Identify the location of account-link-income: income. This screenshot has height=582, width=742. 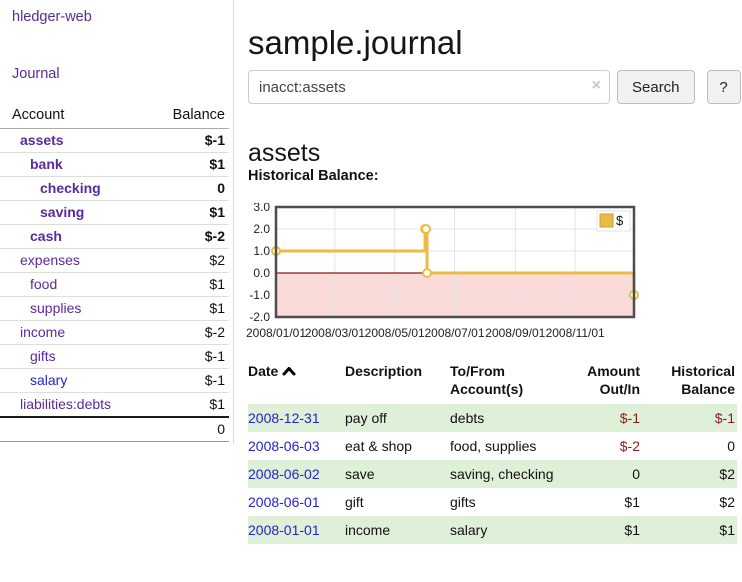
(43, 332).